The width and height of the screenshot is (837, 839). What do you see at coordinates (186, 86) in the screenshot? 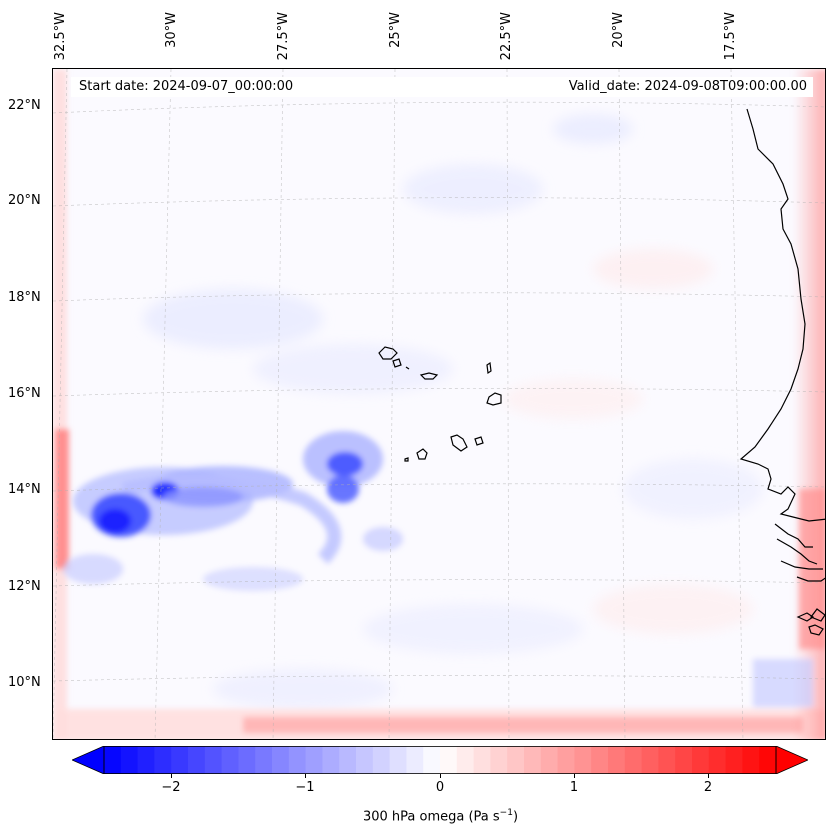
I see `start-date-text: Start date: 2024-09-07_00:00:00` at bounding box center [186, 86].